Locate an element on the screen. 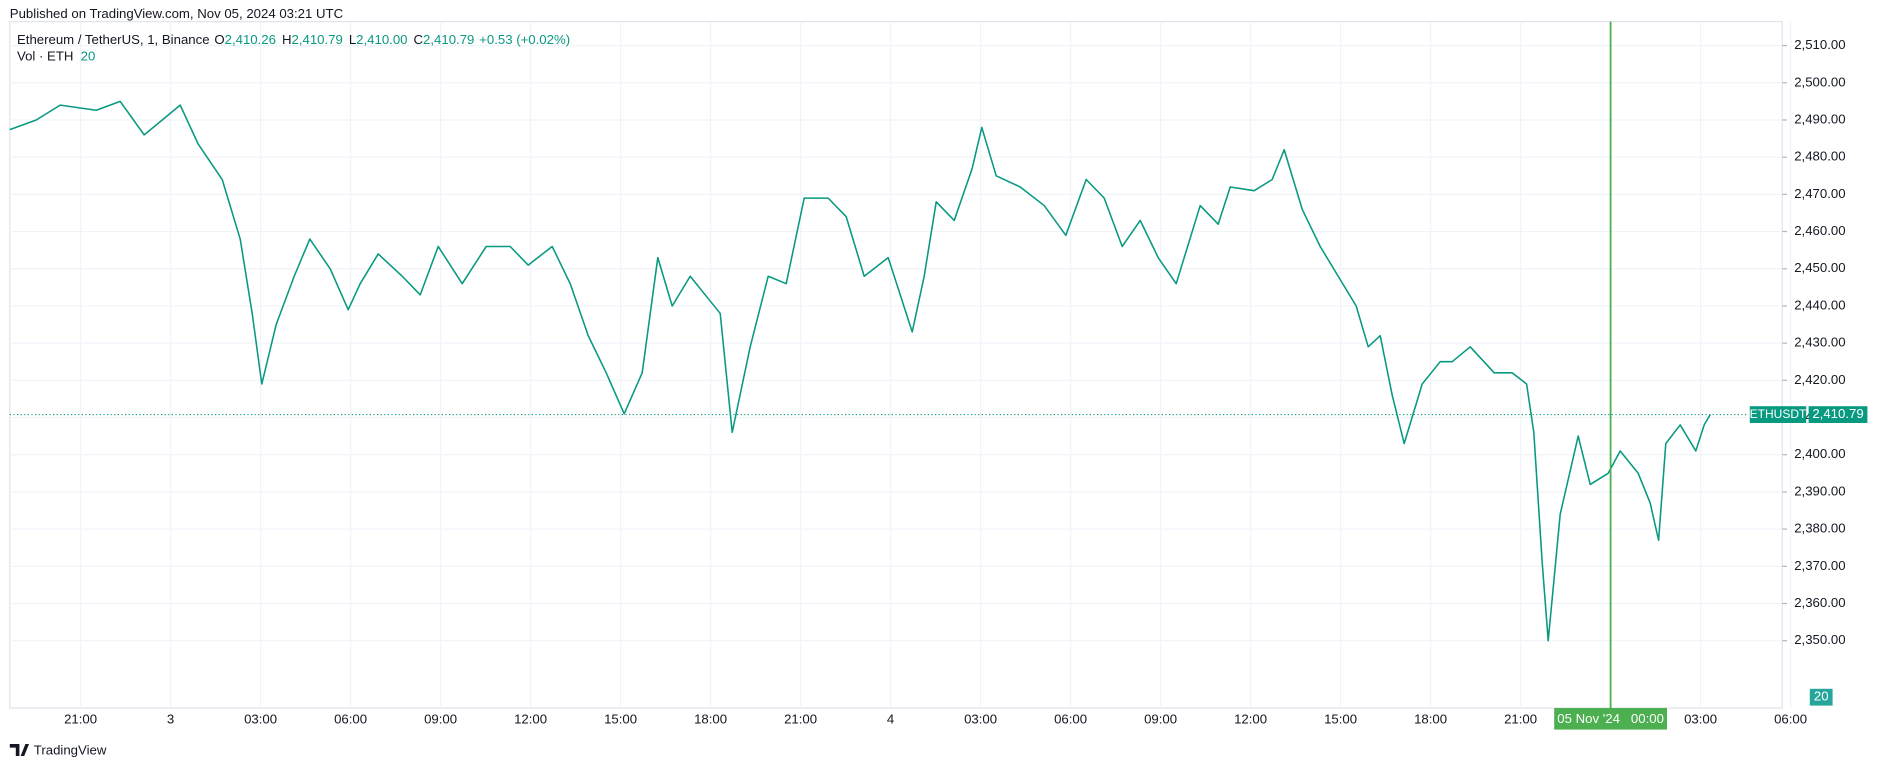  ohlc-key: O is located at coordinates (219, 39).